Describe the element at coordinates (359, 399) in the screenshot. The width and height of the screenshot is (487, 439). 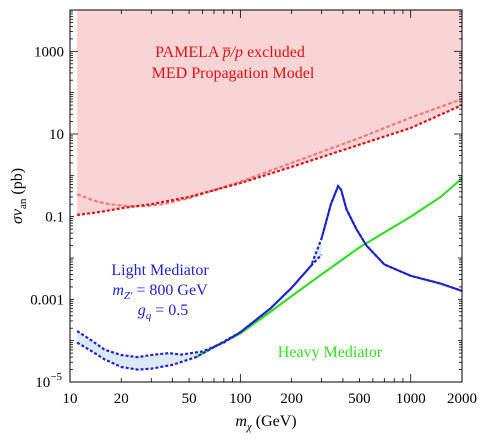
I see `x-tick-label: 500` at that location.